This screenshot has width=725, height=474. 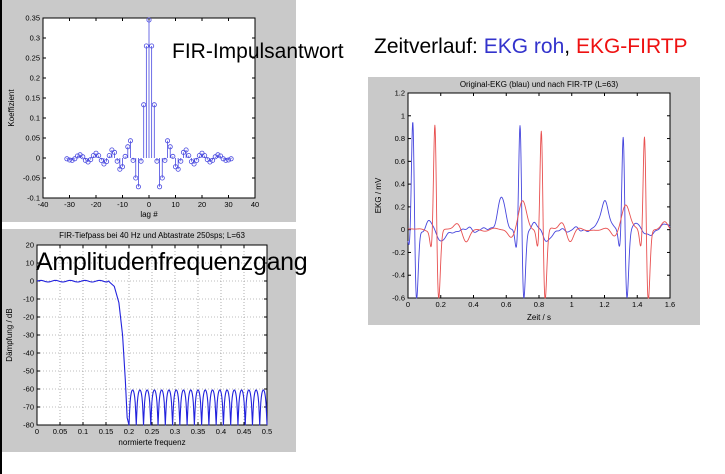 What do you see at coordinates (524, 46) in the screenshot?
I see `heading-ekg-raw: EKG roh` at bounding box center [524, 46].